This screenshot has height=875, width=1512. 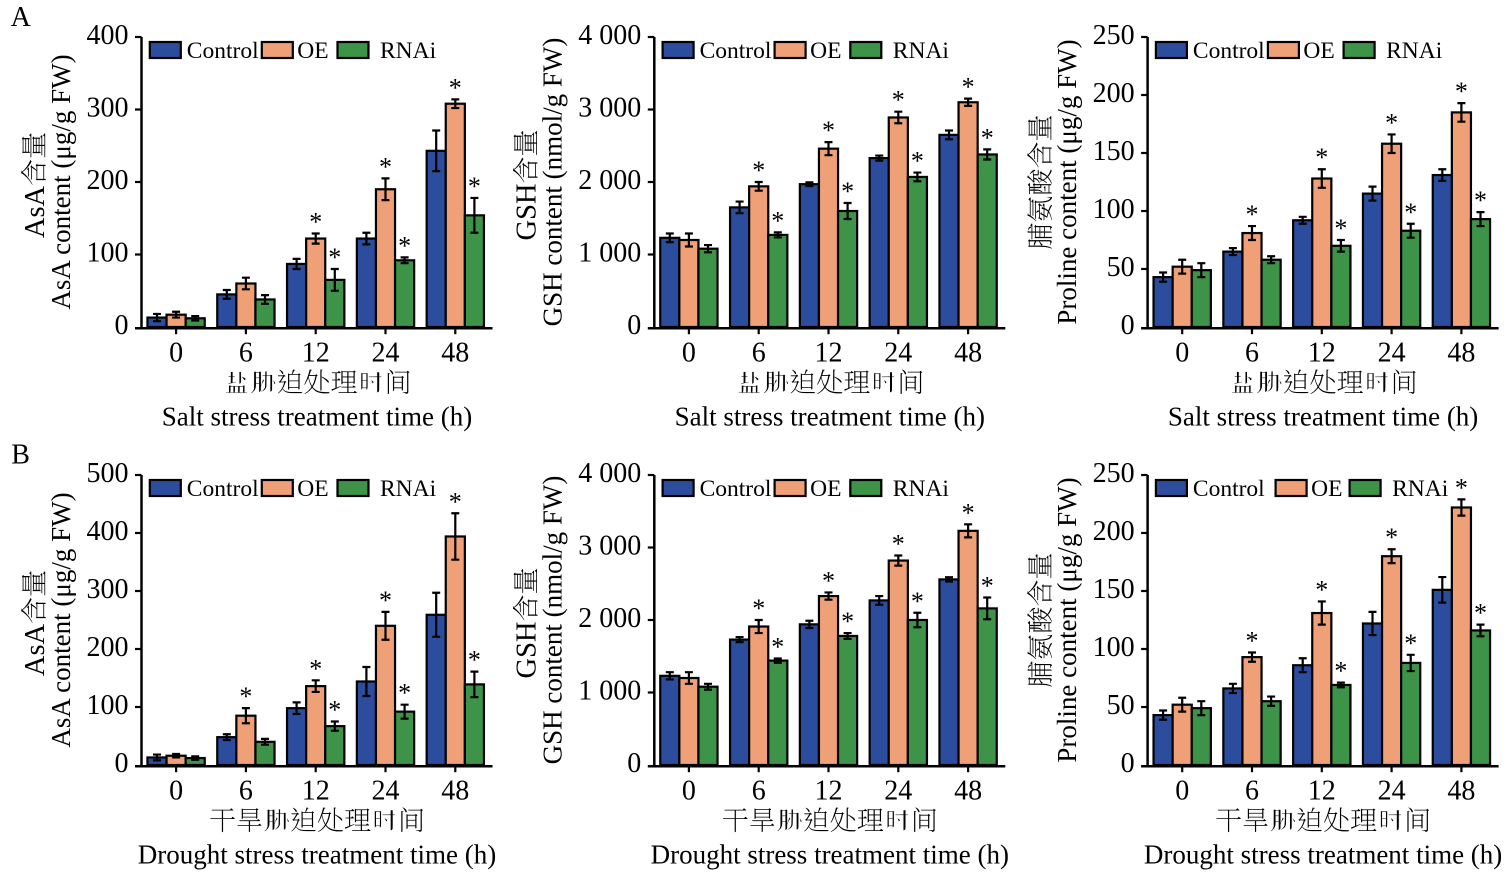 I want to click on svg-text:Drought stress treatment time: Drought stress treatment time (h), so click(x=830, y=855).